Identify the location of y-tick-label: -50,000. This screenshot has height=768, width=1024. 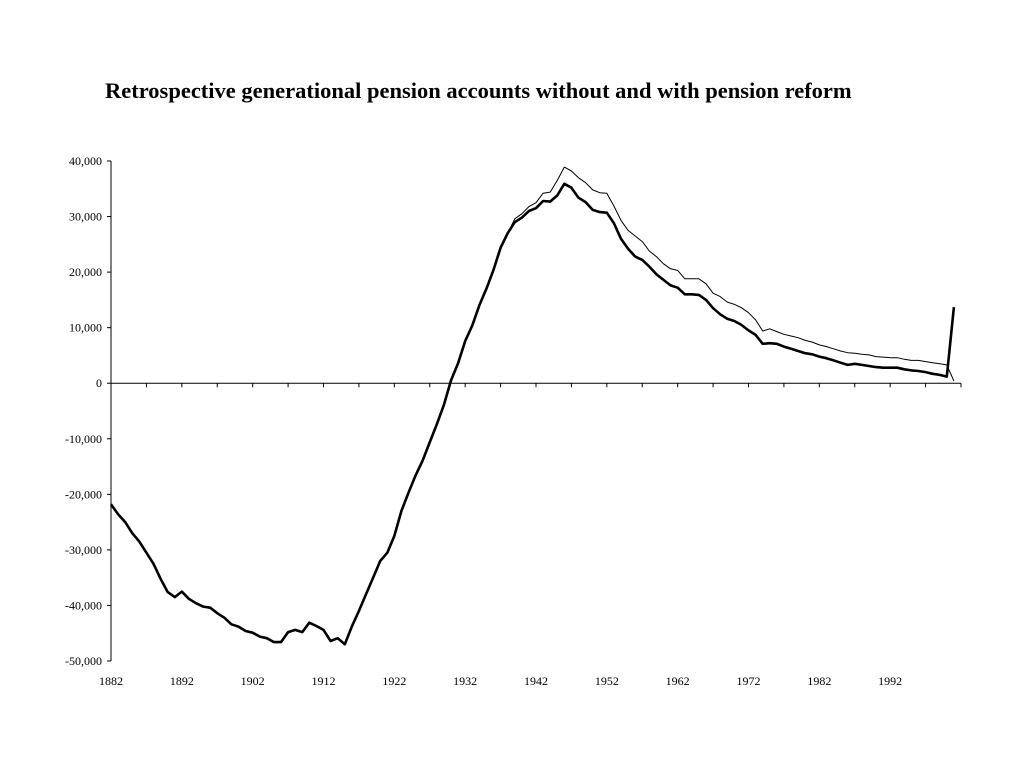
(83, 661).